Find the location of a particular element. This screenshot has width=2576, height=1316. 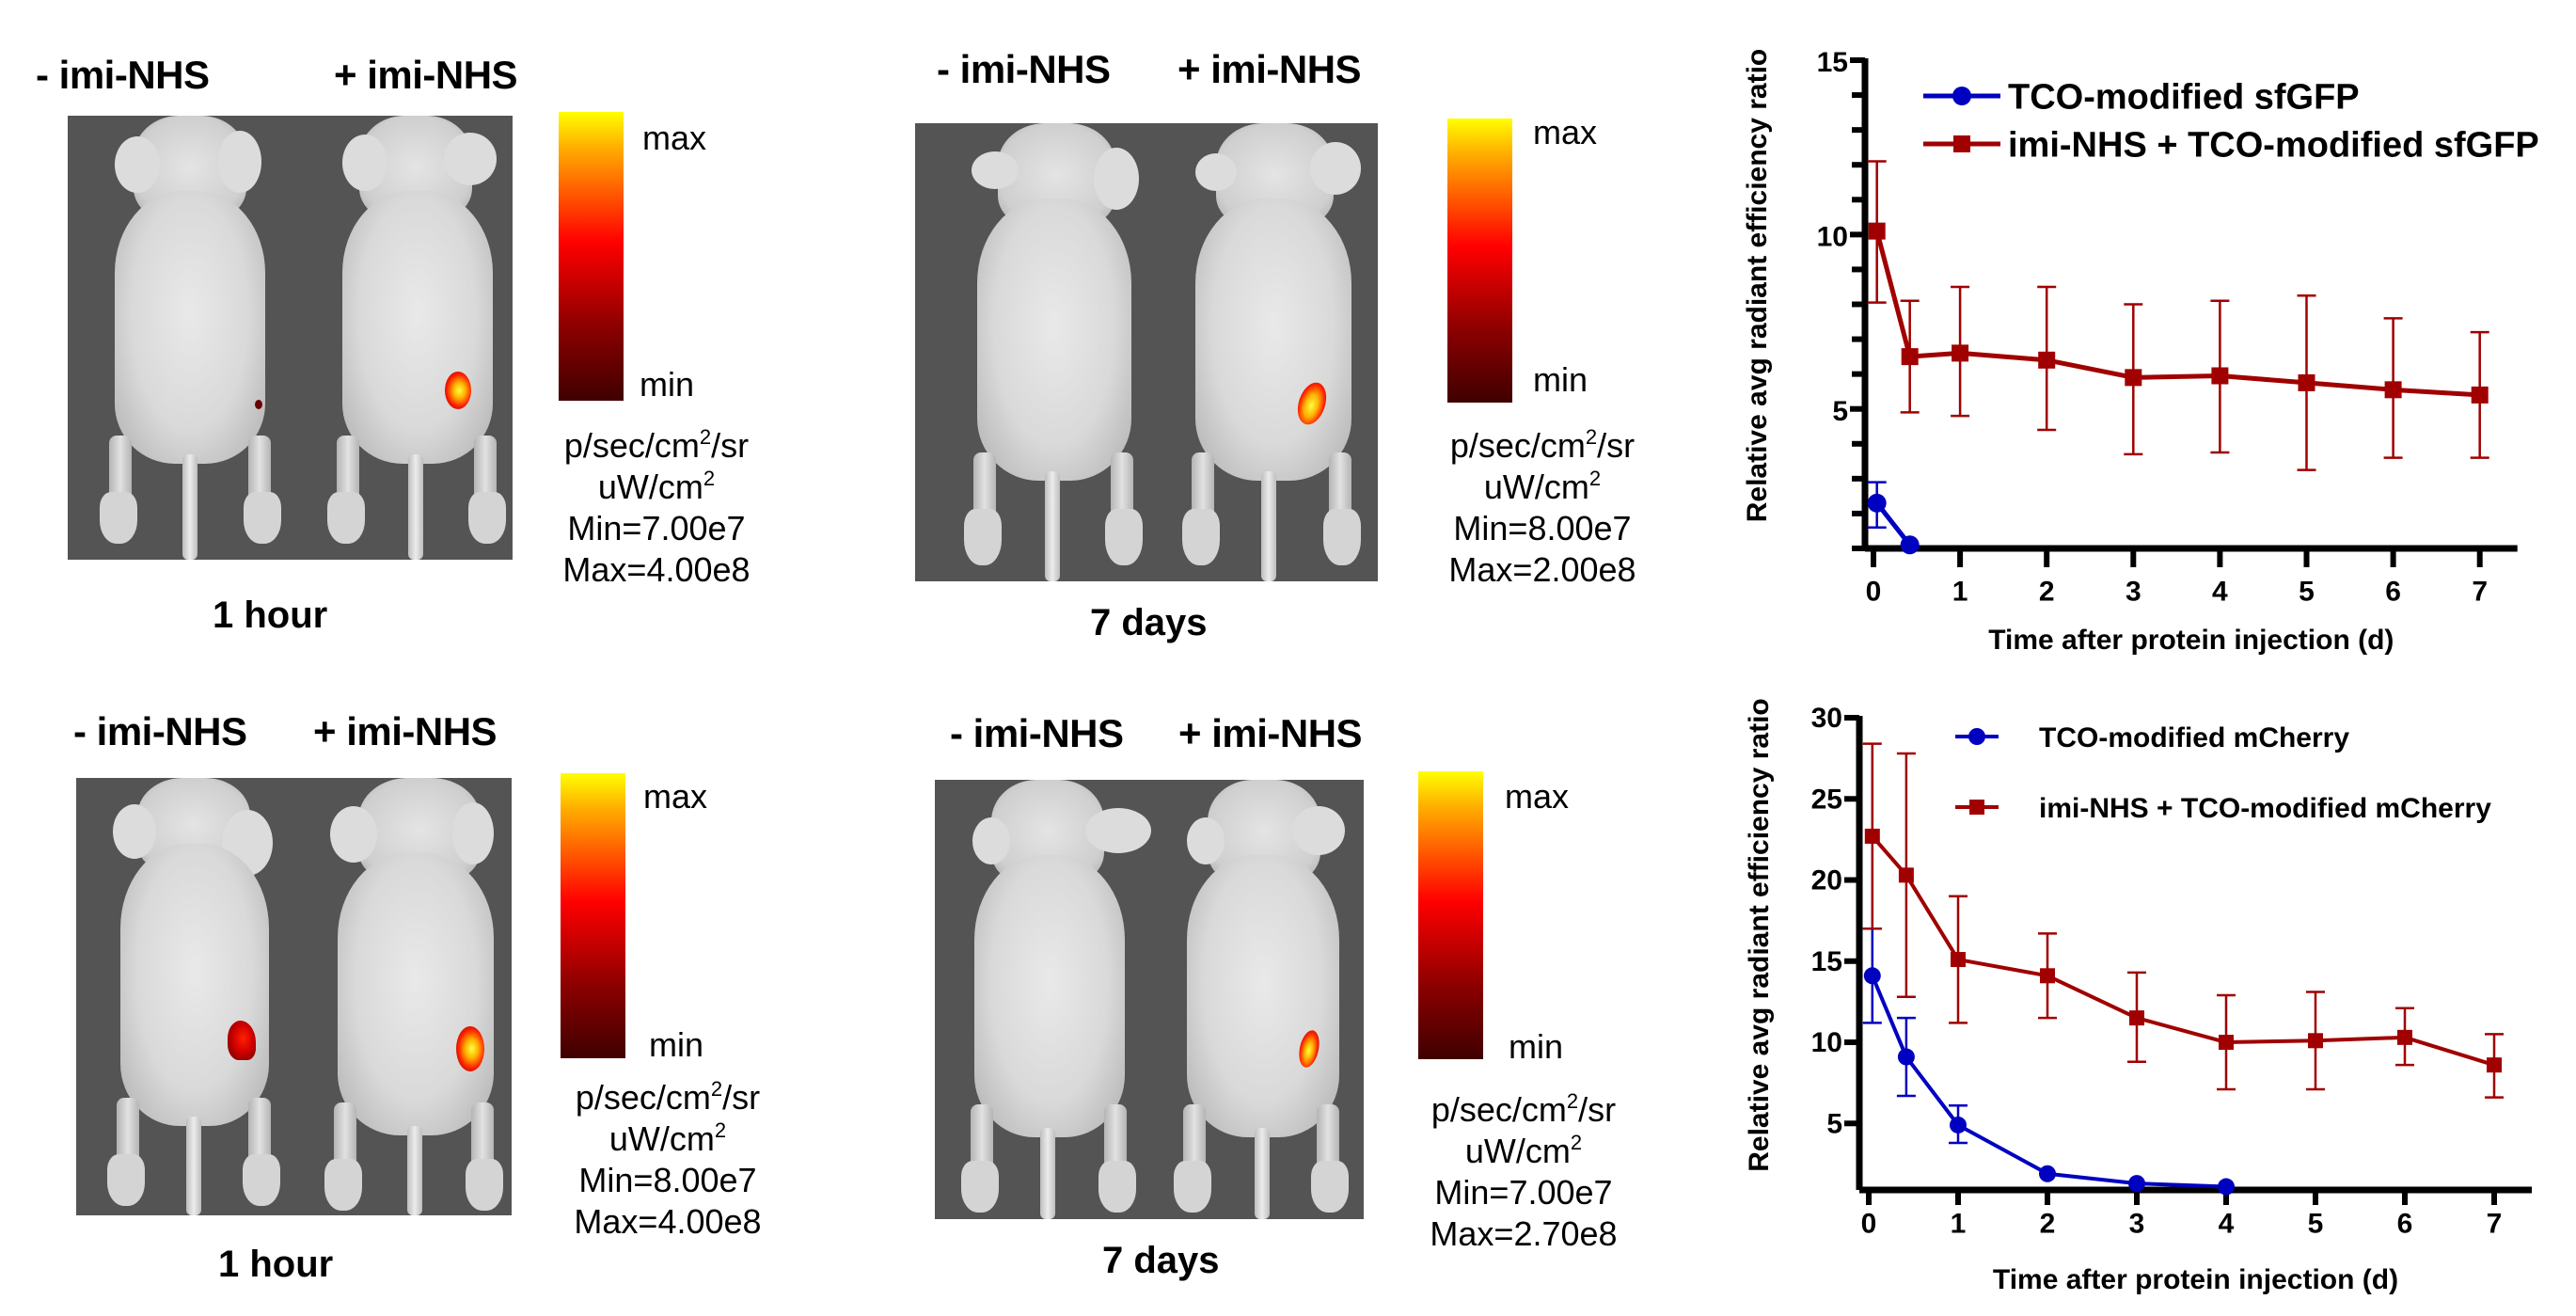

y-tick-label: 10 is located at coordinates (1832, 237).